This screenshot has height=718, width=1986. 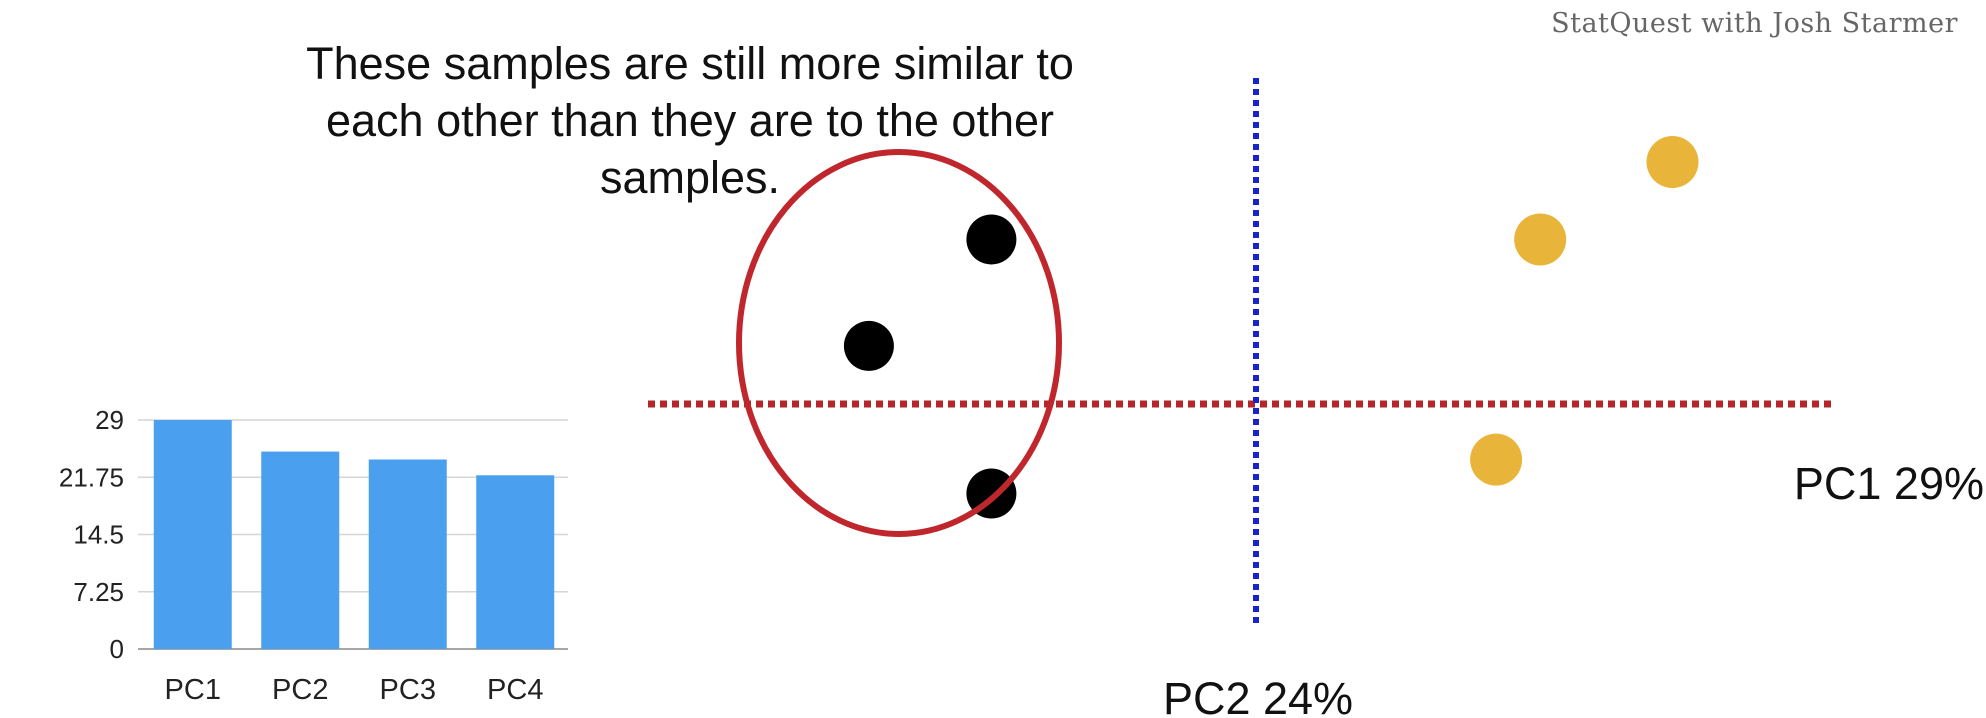 I want to click on bar-y-tick-label: 0, so click(x=117, y=649).